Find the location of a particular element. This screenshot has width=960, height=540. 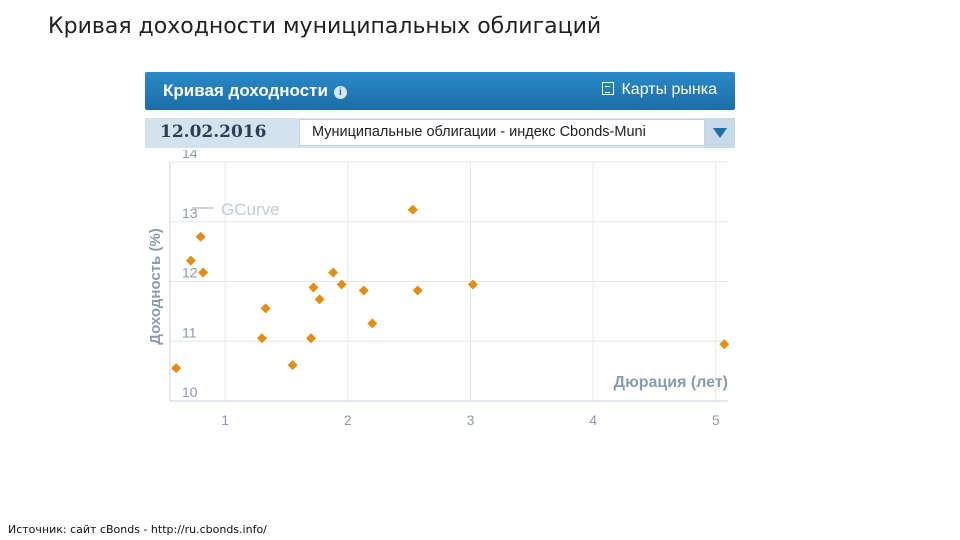

market-maps-label: Карты рынка is located at coordinates (669, 89).